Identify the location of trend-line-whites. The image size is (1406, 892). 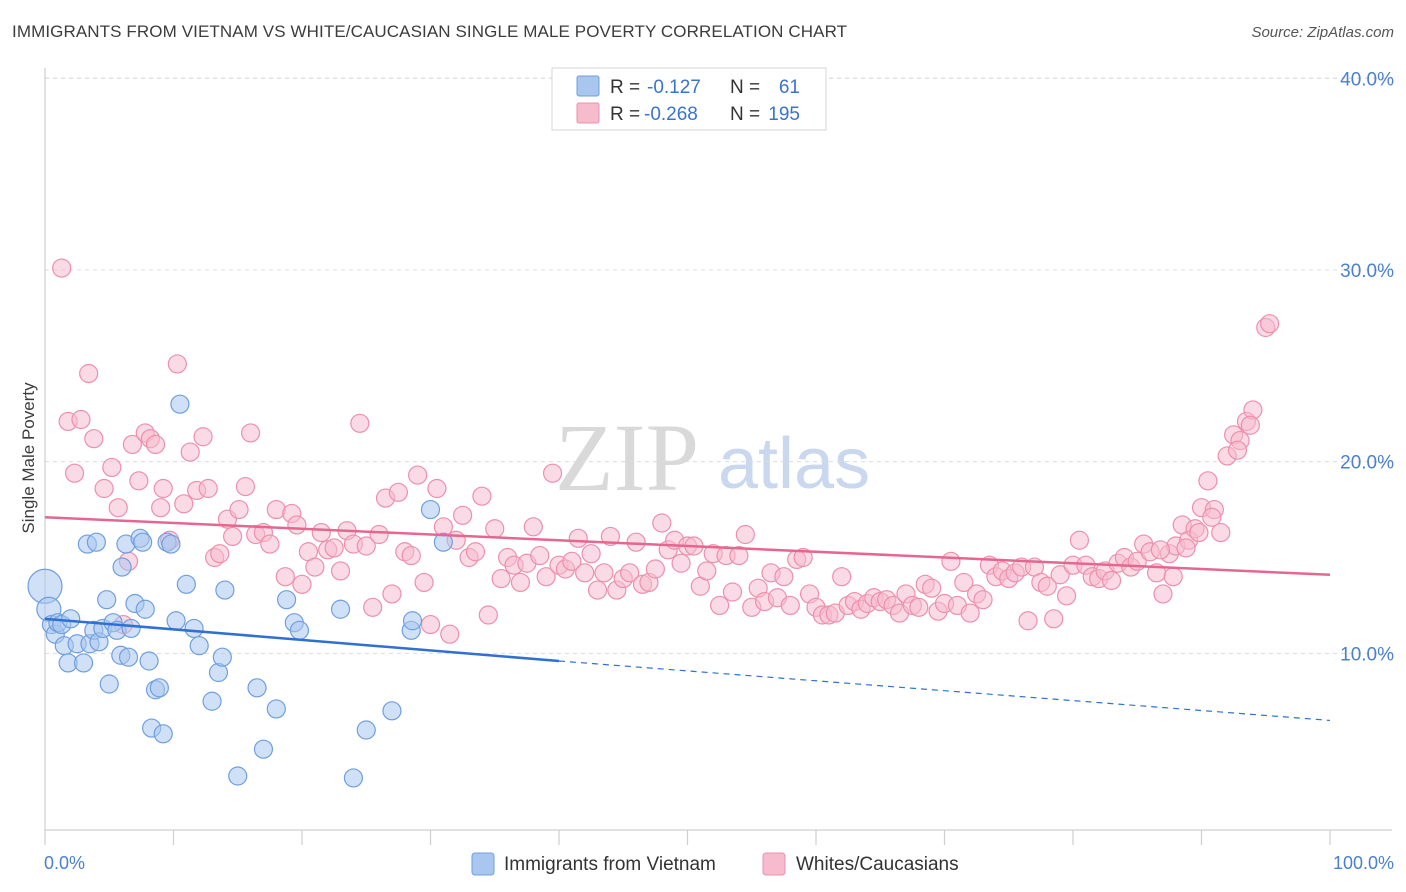
(687, 546).